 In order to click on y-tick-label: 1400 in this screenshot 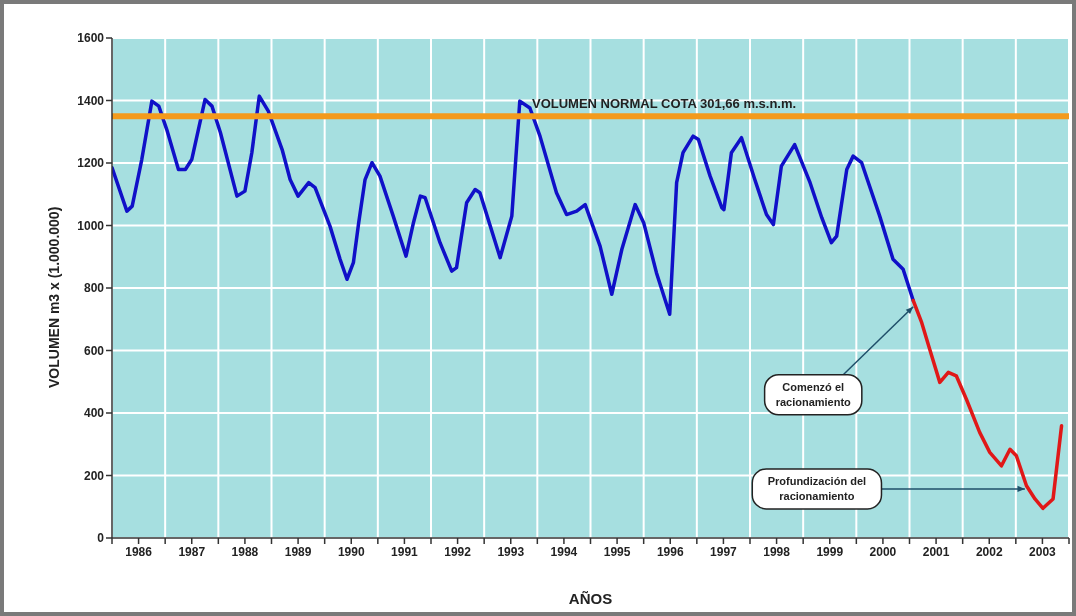, I will do `click(91, 100)`.